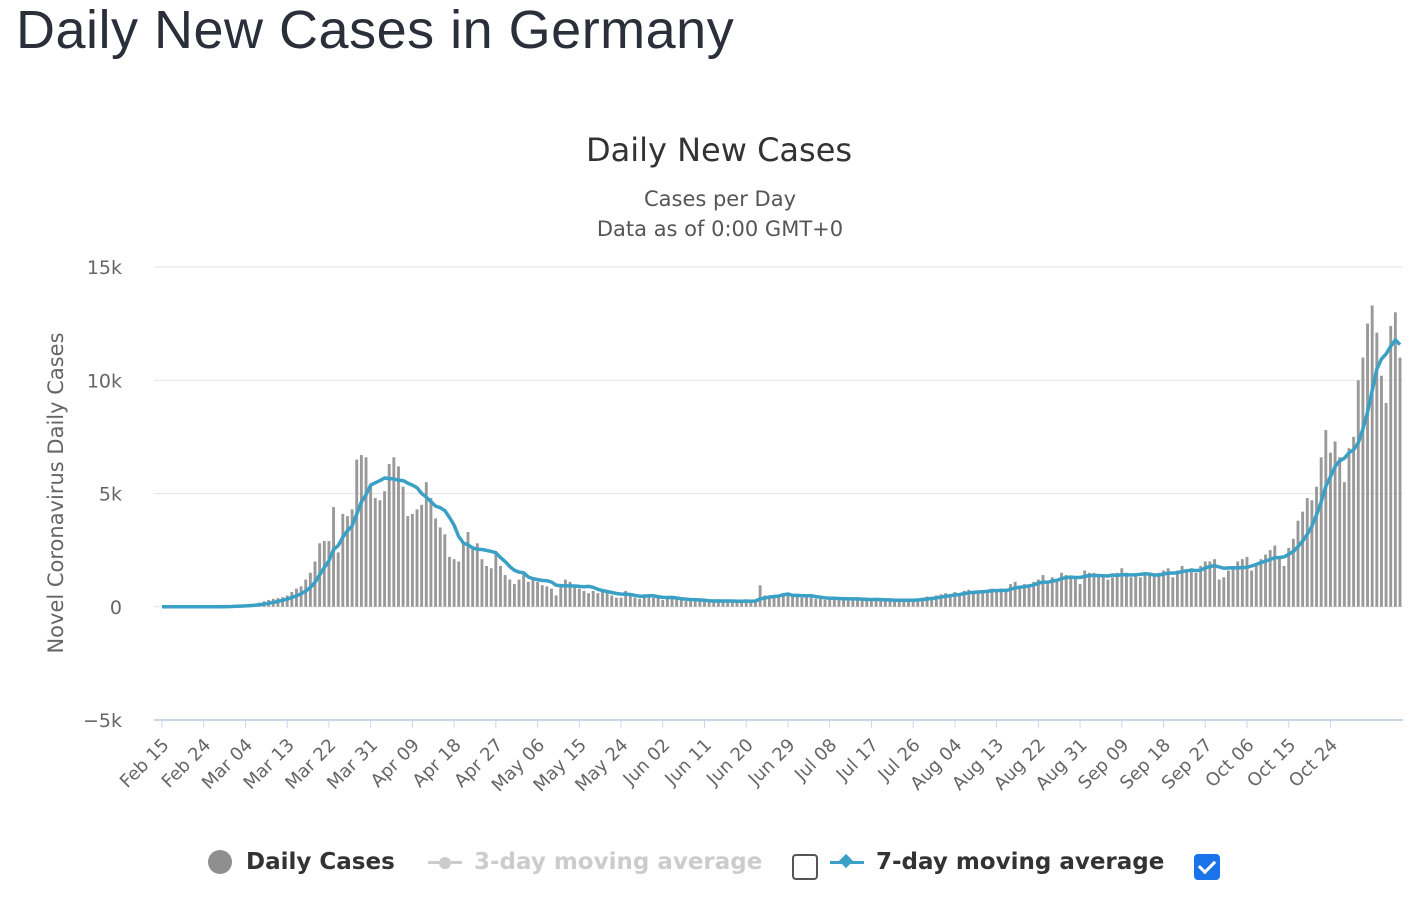  I want to click on 7day-average-checkbox, so click(1207, 867).